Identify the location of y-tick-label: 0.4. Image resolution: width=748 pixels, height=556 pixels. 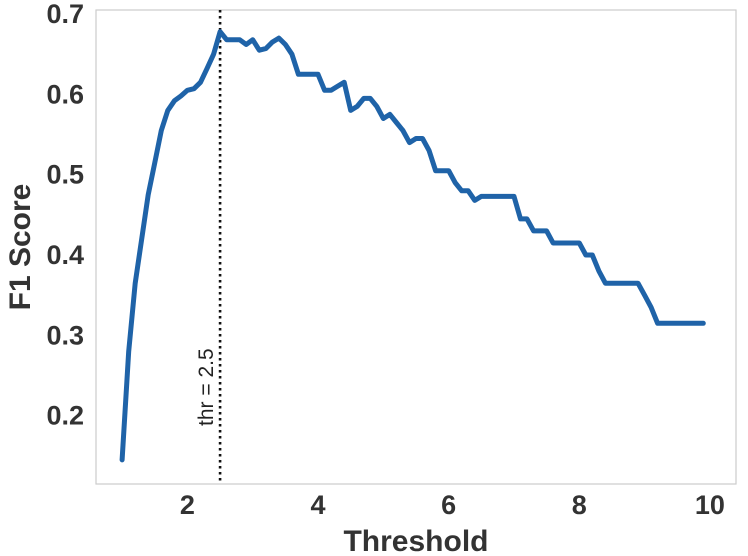
(65, 255).